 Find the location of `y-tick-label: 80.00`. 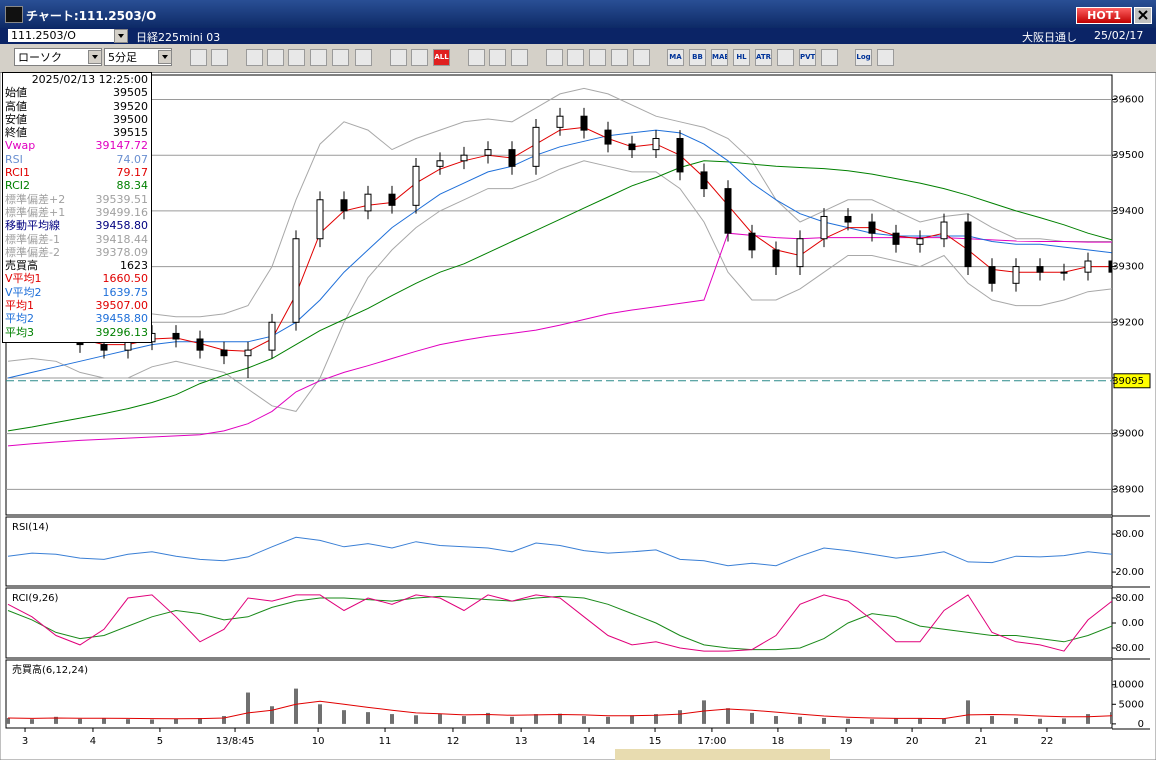

y-tick-label: 80.00 is located at coordinates (1129, 598).